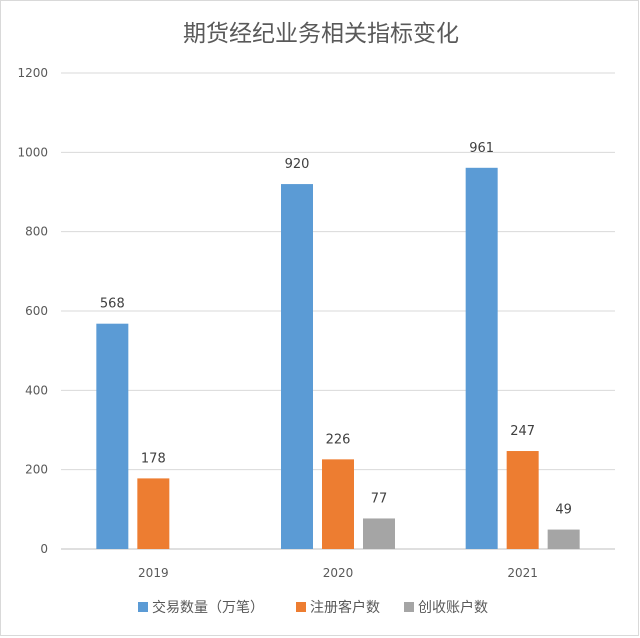  Describe the element at coordinates (338, 439) in the screenshot. I see `data-label: 226` at that location.